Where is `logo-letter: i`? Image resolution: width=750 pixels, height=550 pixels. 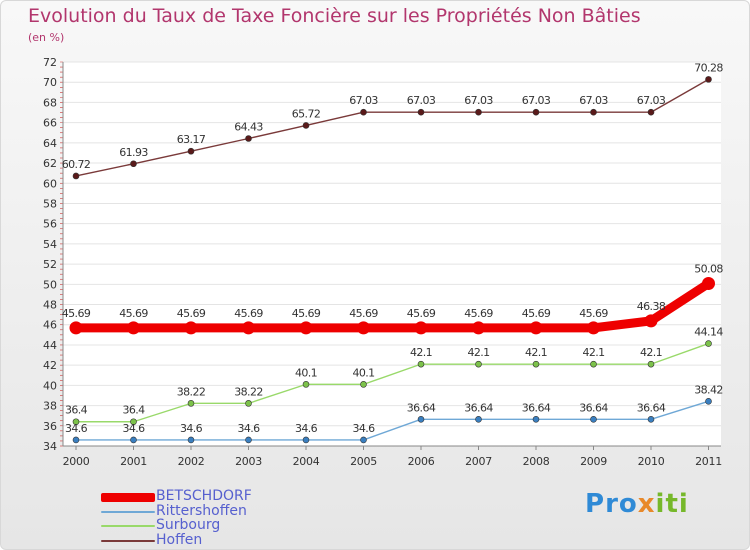 logo-letter: i is located at coordinates (683, 504).